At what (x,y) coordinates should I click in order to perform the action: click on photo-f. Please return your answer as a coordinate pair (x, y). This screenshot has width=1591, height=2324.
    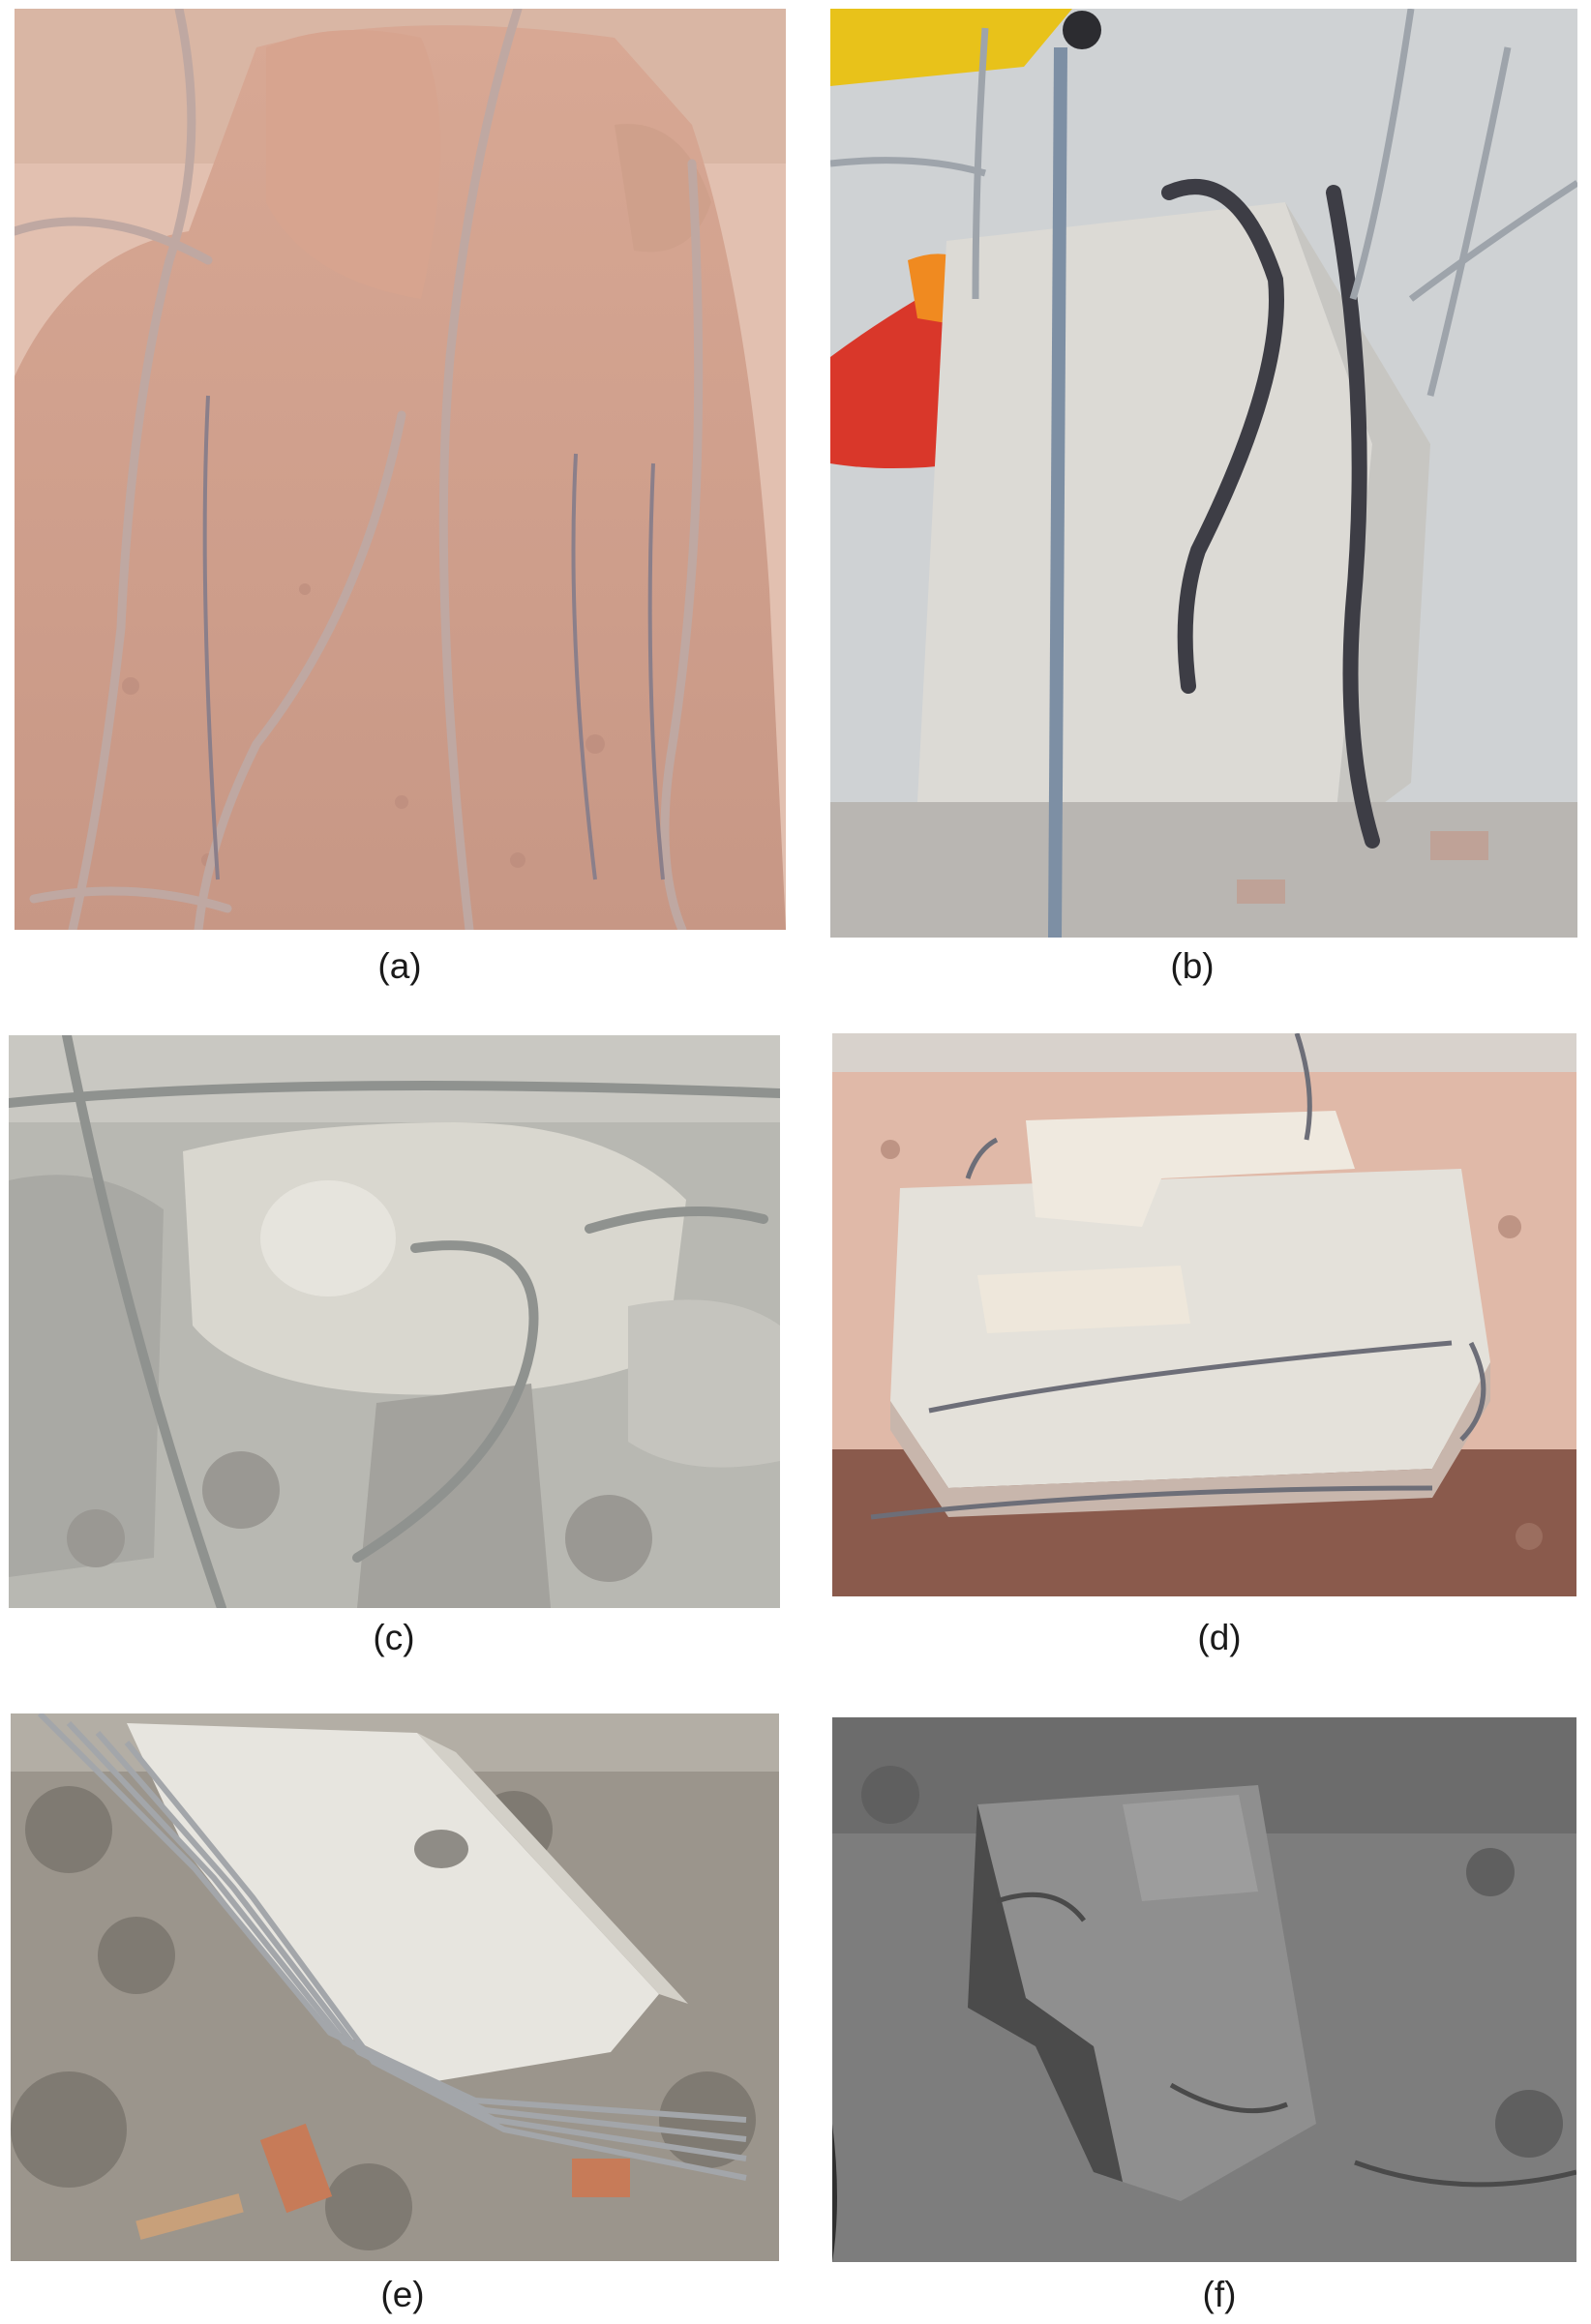
    Looking at the image, I should click on (1204, 1990).